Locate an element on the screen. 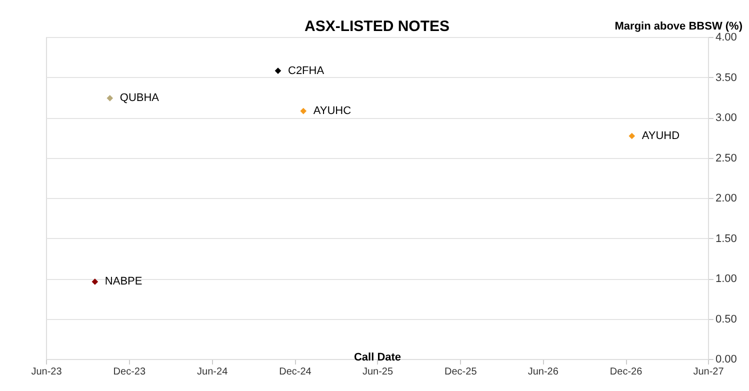 This screenshot has width=749, height=391. y-tick-label: 4.00 is located at coordinates (726, 38).